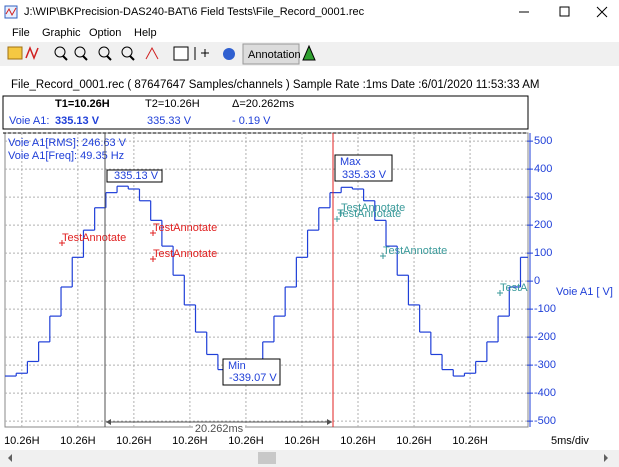 The height and width of the screenshot is (467, 619). Describe the element at coordinates (169, 121) in the screenshot. I see `cursor-value: 335.33 V` at that location.